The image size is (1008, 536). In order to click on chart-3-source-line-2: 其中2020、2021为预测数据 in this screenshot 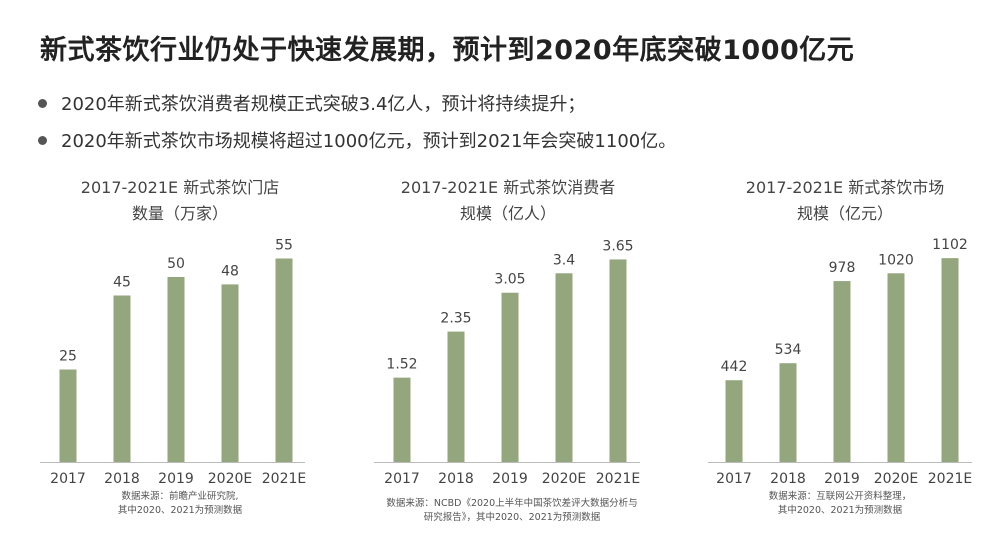, I will do `click(840, 510)`.